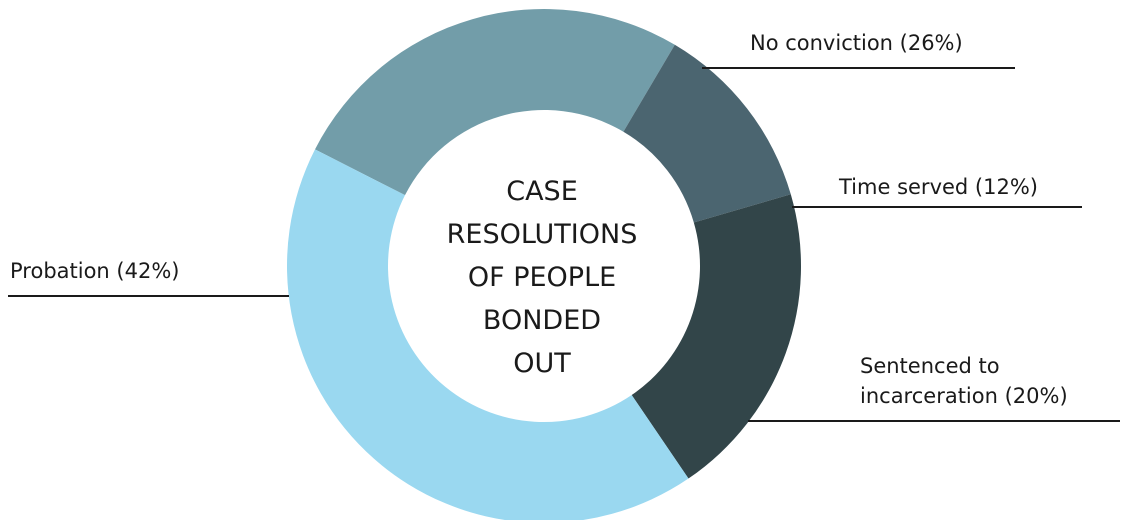  I want to click on label-no-conviction: No conviction (26%), so click(856, 43).